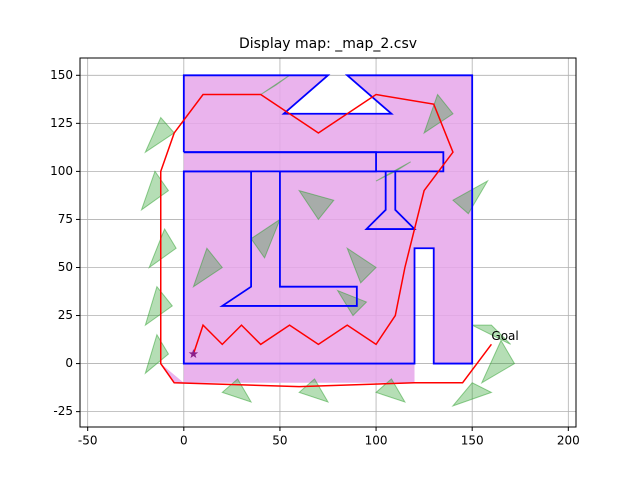  I want to click on y-tick-label: 50, so click(65, 267).